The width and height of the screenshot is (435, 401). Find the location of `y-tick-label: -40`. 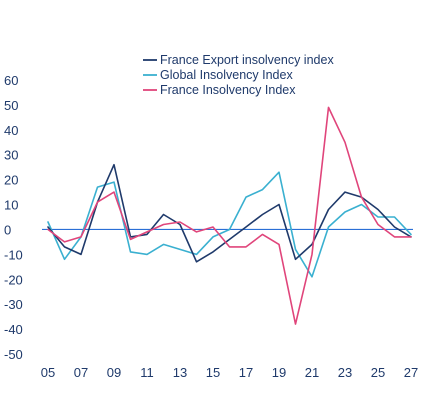

y-tick-label: -40 is located at coordinates (13, 329).